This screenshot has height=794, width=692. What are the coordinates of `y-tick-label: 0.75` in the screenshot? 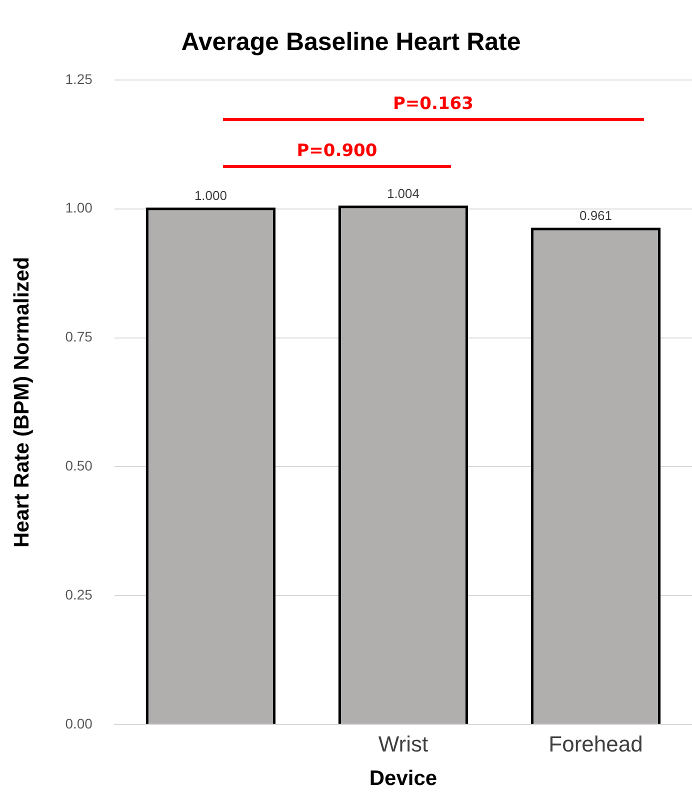 It's located at (79, 336).